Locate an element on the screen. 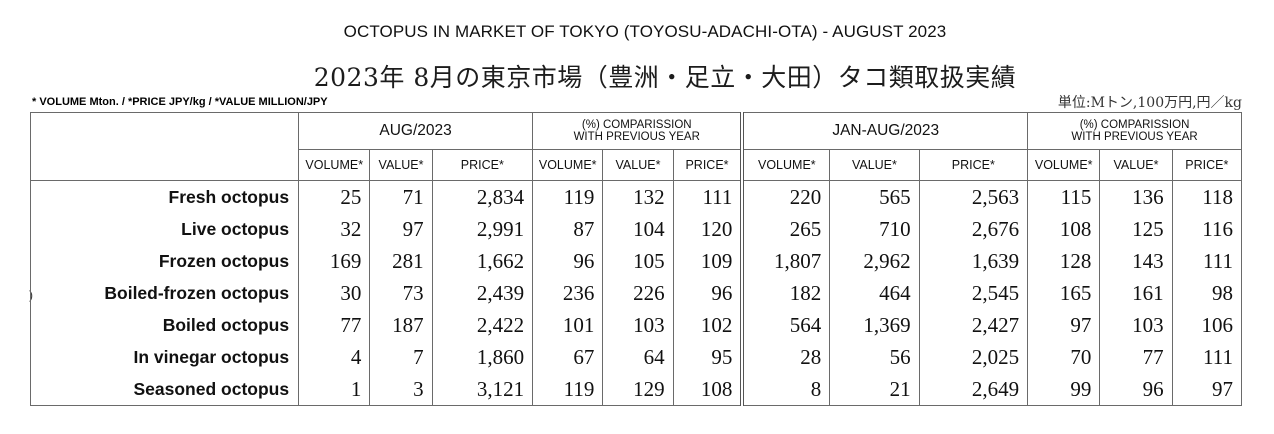 The height and width of the screenshot is (434, 1274). table-cell: 101 is located at coordinates (568, 325).